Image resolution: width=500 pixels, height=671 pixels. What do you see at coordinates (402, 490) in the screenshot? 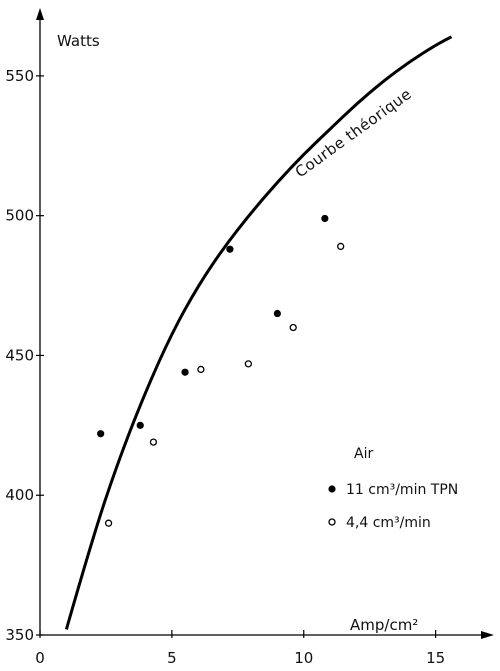
I see `legend-label-1: 11 cm³/min TPN` at bounding box center [402, 490].